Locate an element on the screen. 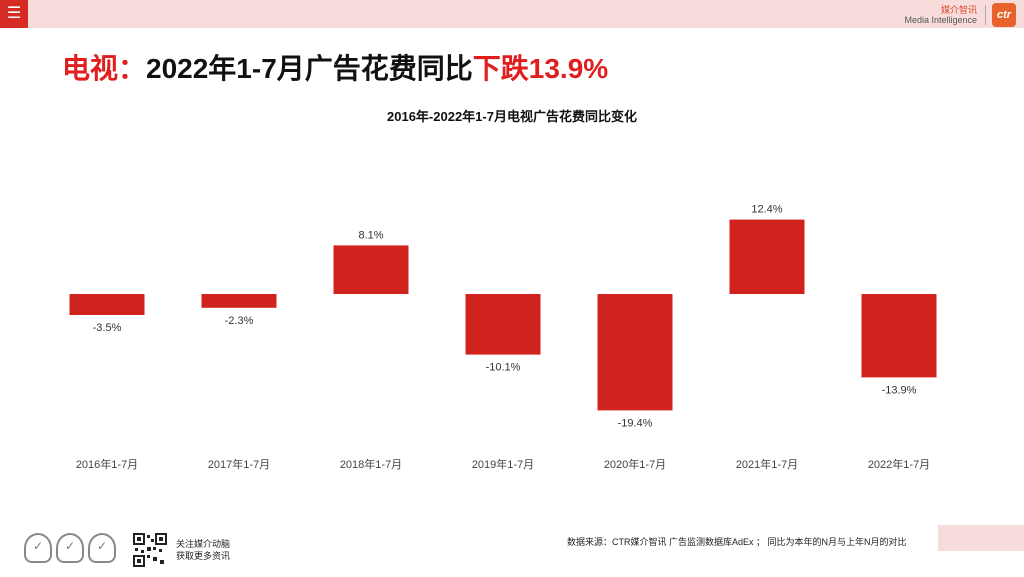 The image size is (1024, 577). bar-2021年1-7月 is located at coordinates (767, 256).